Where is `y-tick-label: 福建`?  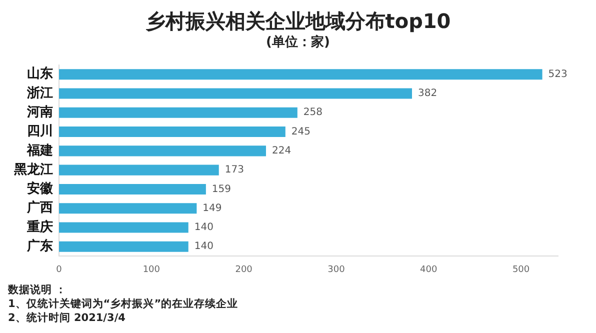
y-tick-label: 福建 is located at coordinates (39, 150).